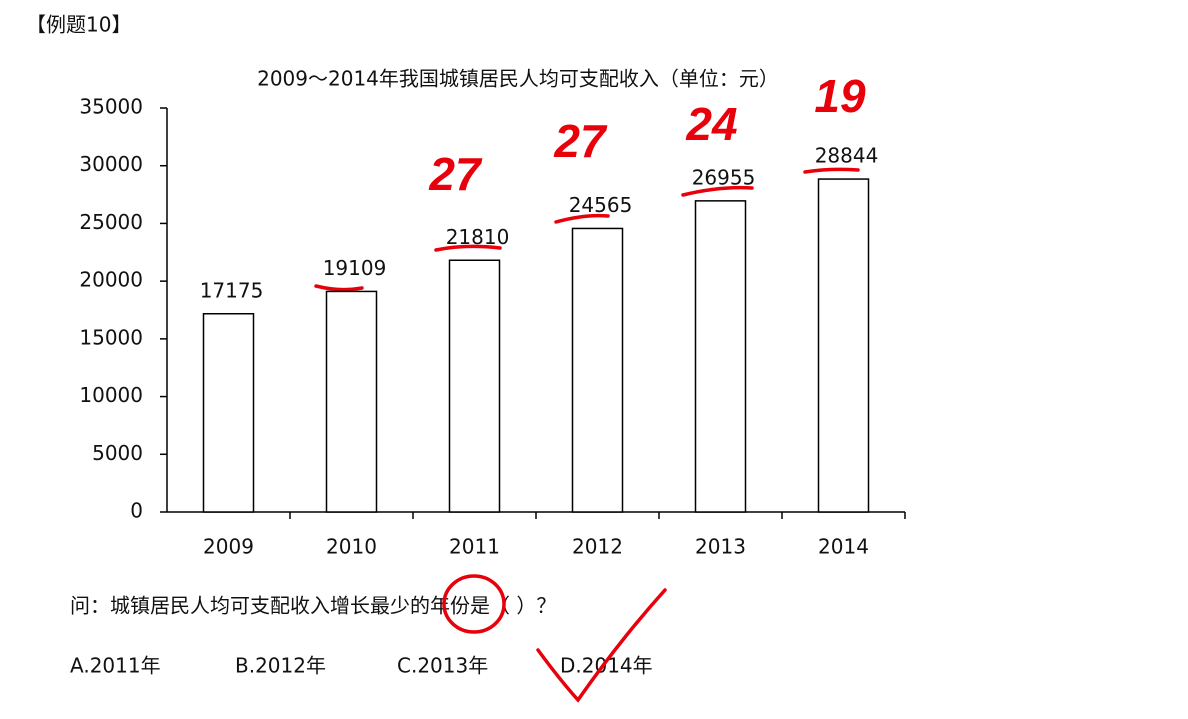 This screenshot has width=1188, height=719. I want to click on option: D.2014年, so click(606, 666).